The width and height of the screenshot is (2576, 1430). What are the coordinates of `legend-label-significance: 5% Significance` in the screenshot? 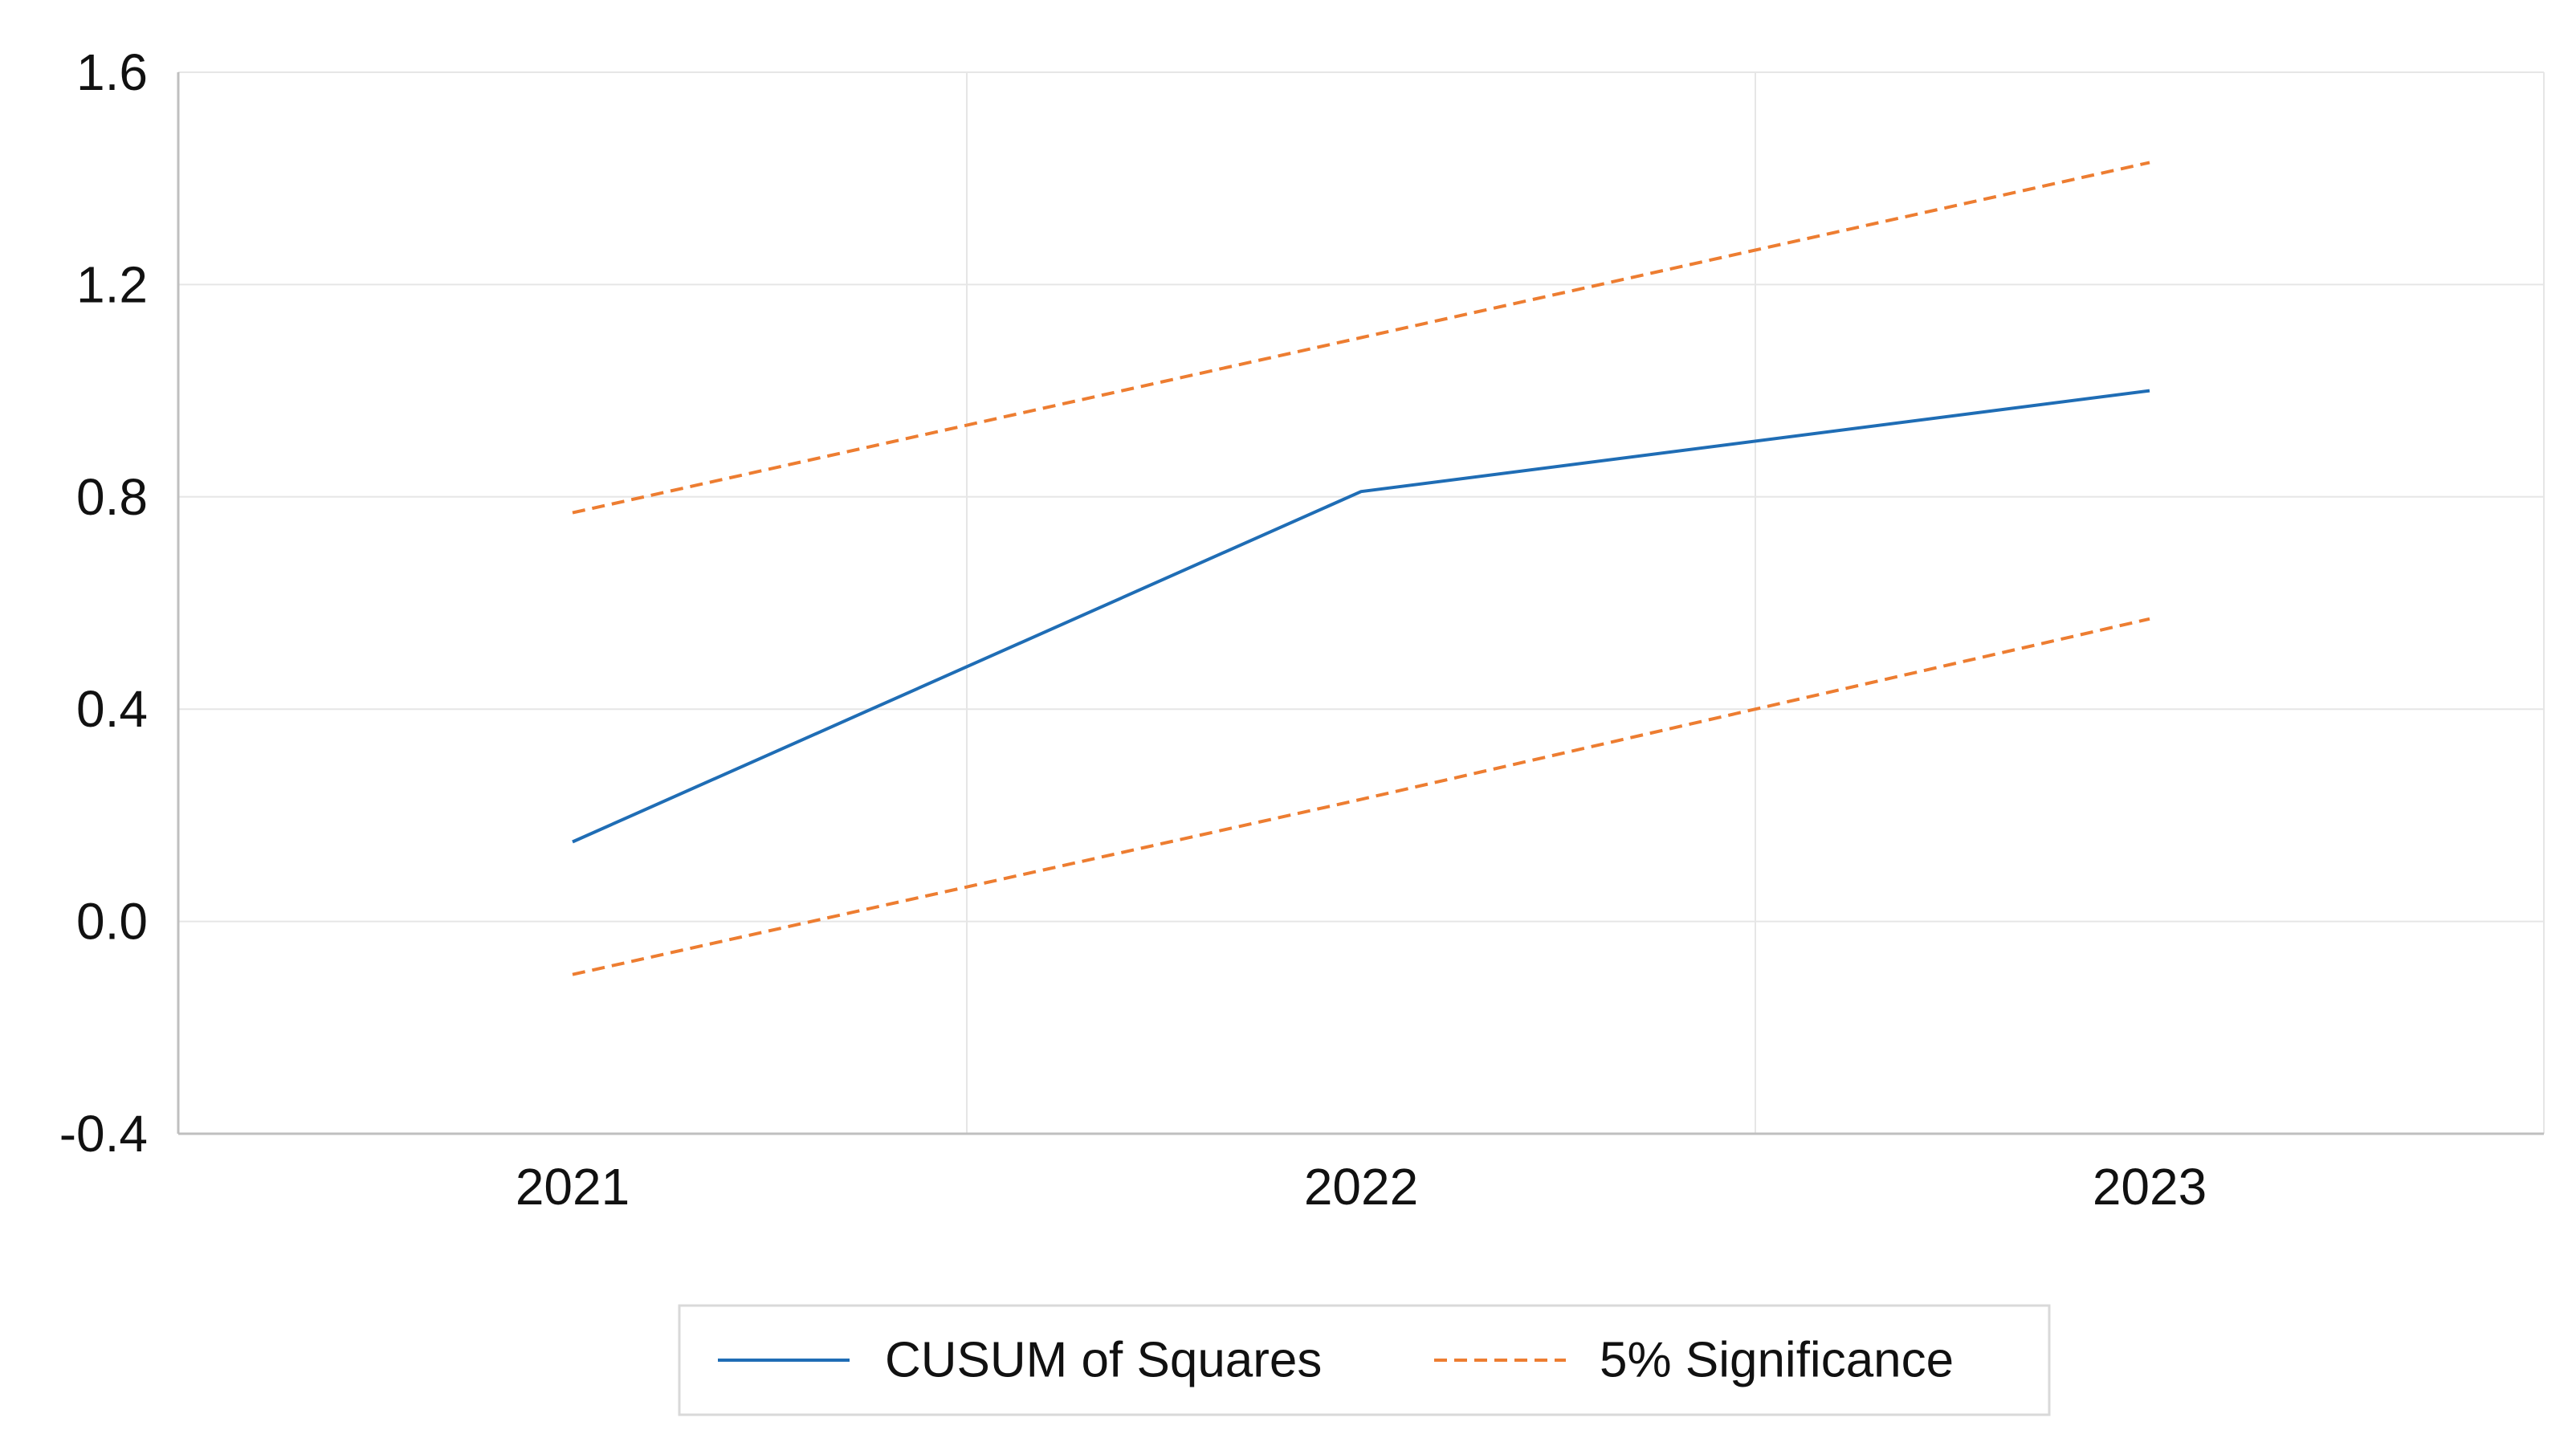 It's located at (1777, 1360).